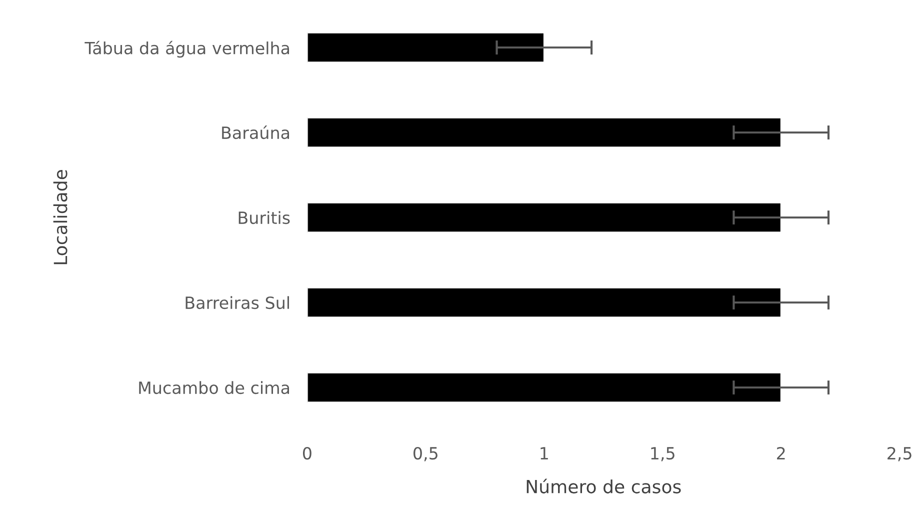 The image size is (917, 507). What do you see at coordinates (662, 454) in the screenshot?
I see `x-tick-label: 1,5` at bounding box center [662, 454].